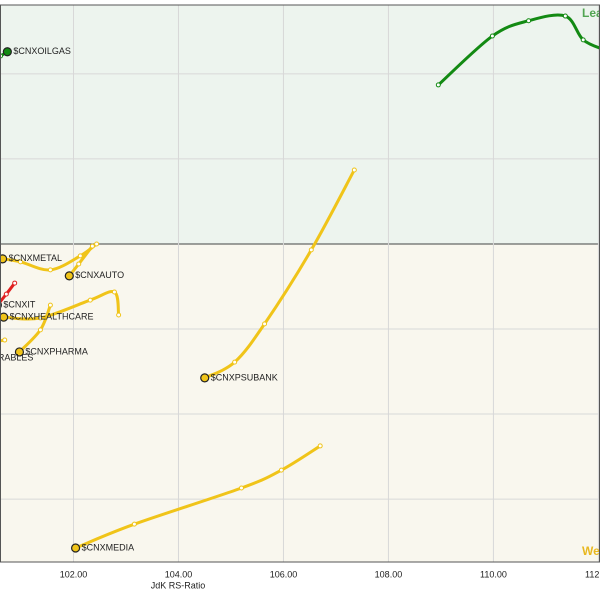  What do you see at coordinates (244, 377) in the screenshot?
I see `series-label: $CNXPSUBANK` at bounding box center [244, 377].